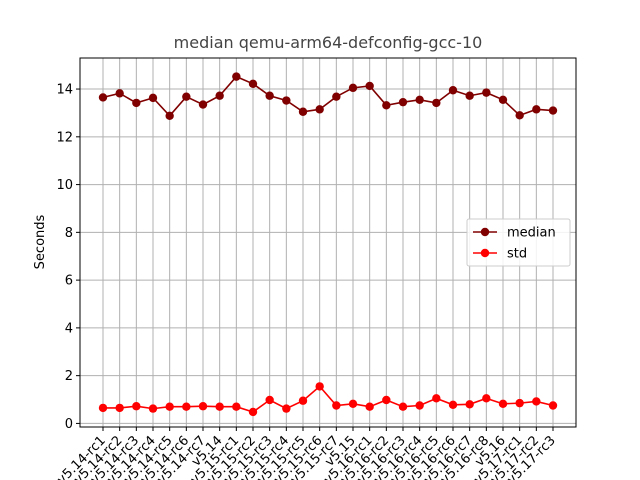  What do you see at coordinates (69, 376) in the screenshot?
I see `y-tick-label: 2` at bounding box center [69, 376].